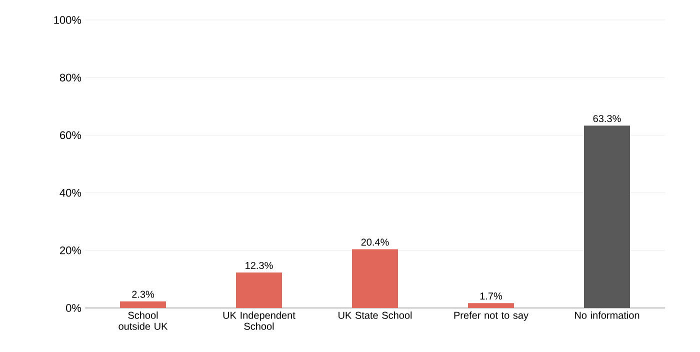  I want to click on y-tick-label: 40%, so click(71, 192).